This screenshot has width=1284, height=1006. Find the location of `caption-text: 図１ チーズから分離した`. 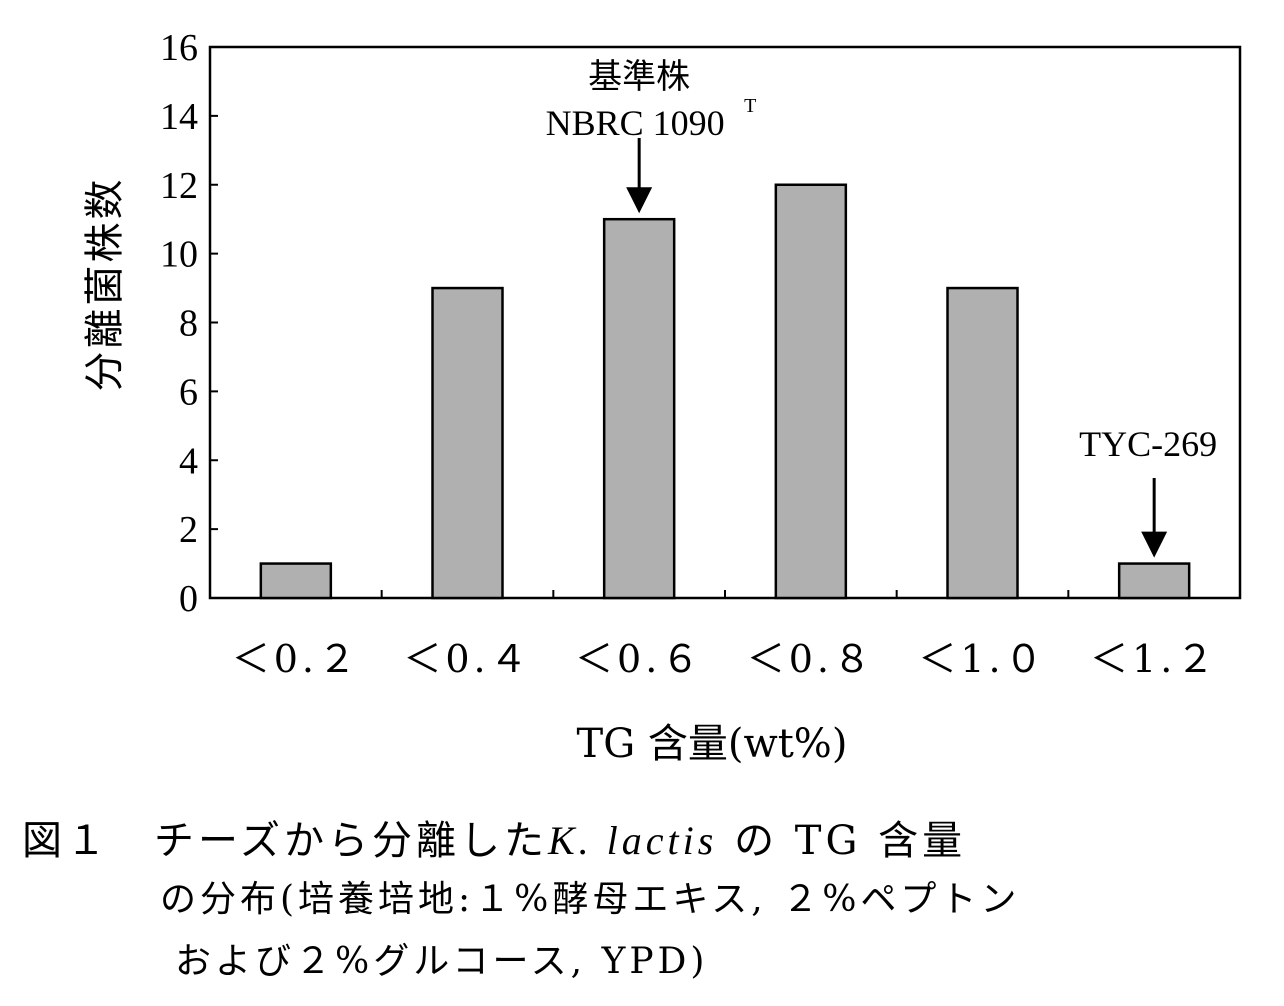

caption-text: 図１ チーズから分離した is located at coordinates (285, 841).